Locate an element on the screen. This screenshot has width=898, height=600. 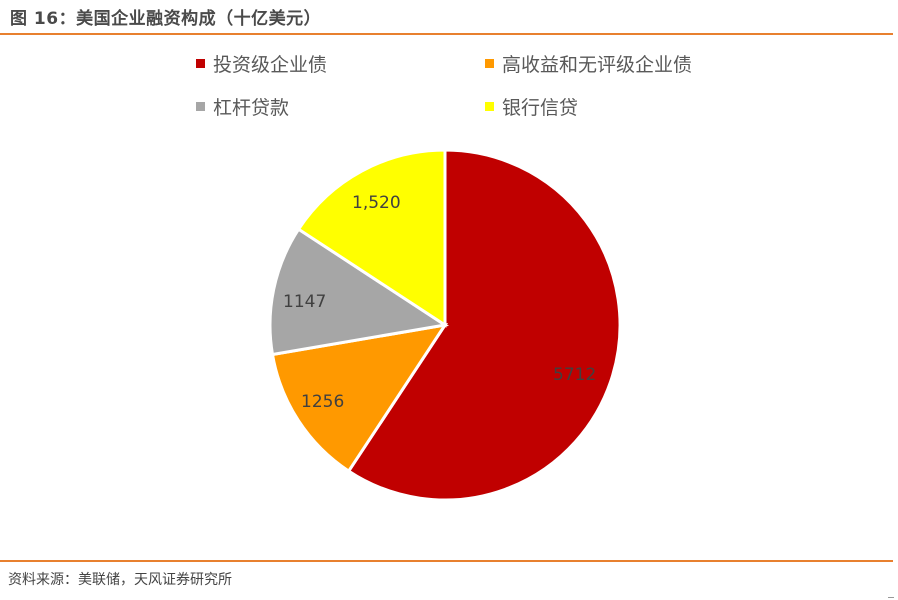
legend-label: 投资级企业债 is located at coordinates (270, 65).